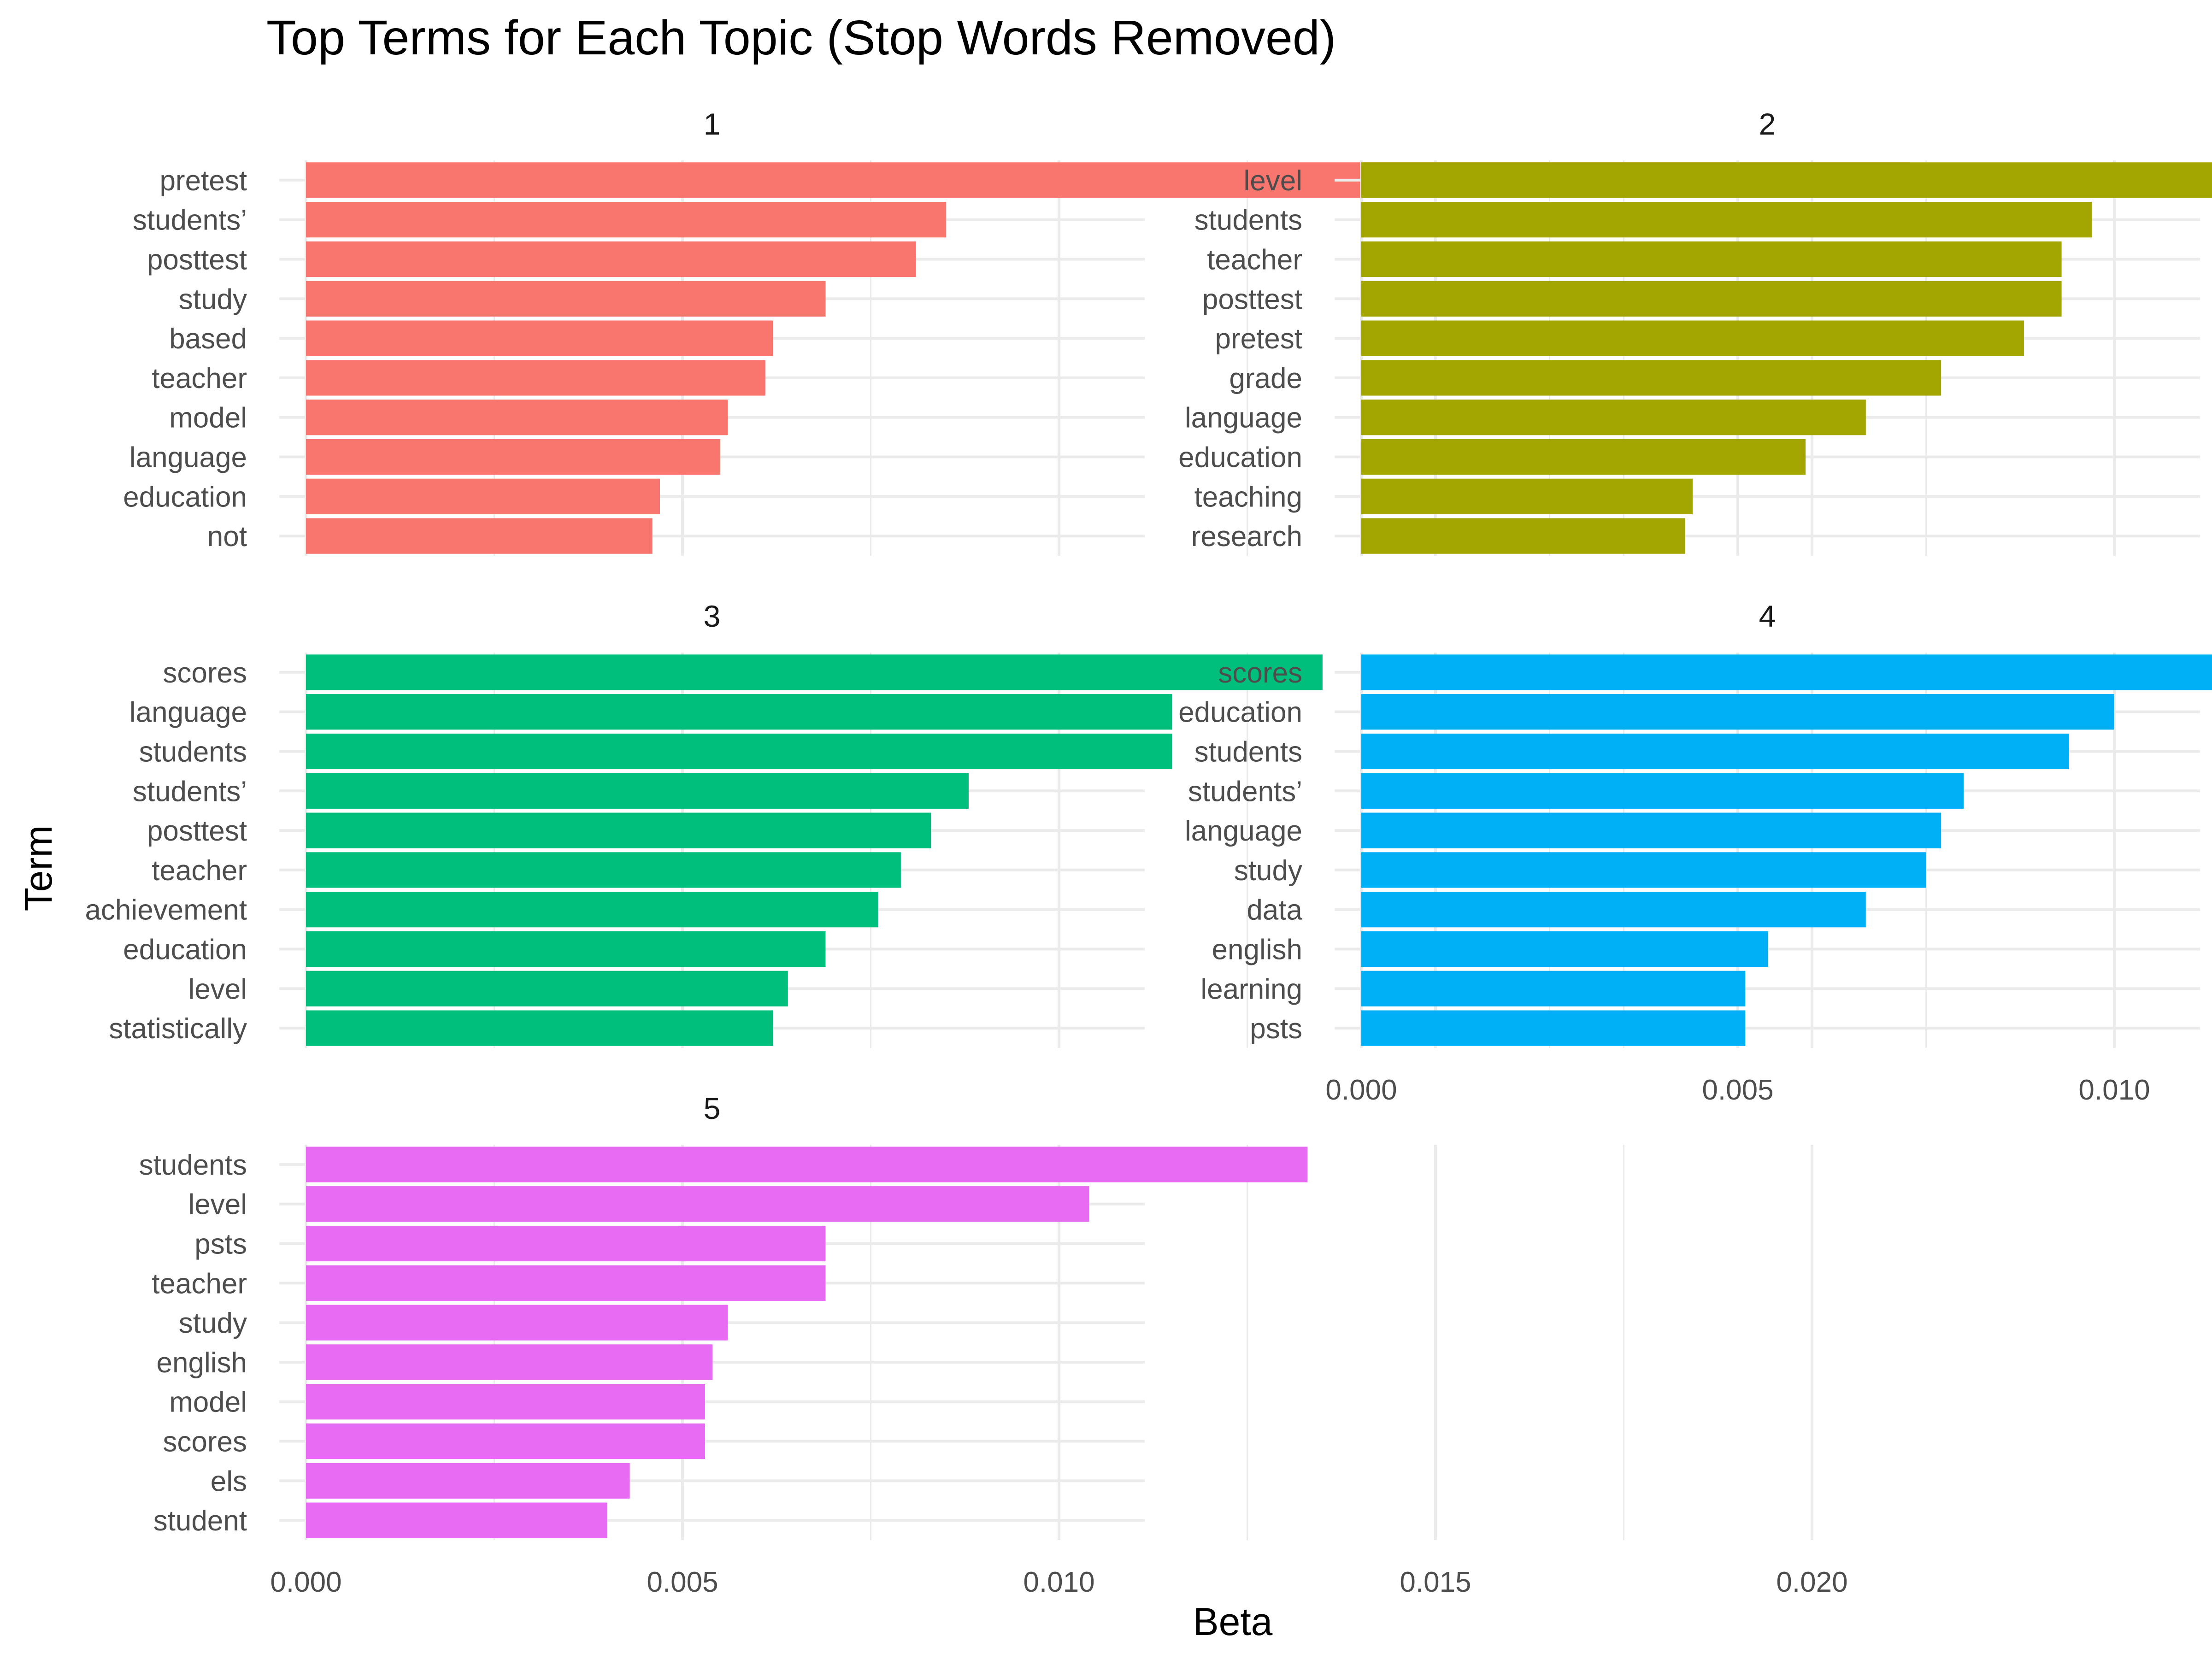 This screenshot has height=1659, width=2212. I want to click on bar-based, so click(539, 338).